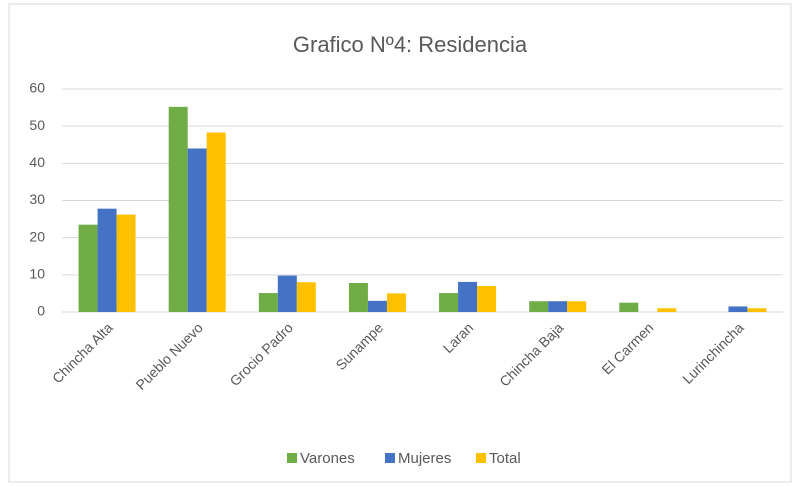  What do you see at coordinates (37, 125) in the screenshot?
I see `y-tick-label: 50` at bounding box center [37, 125].